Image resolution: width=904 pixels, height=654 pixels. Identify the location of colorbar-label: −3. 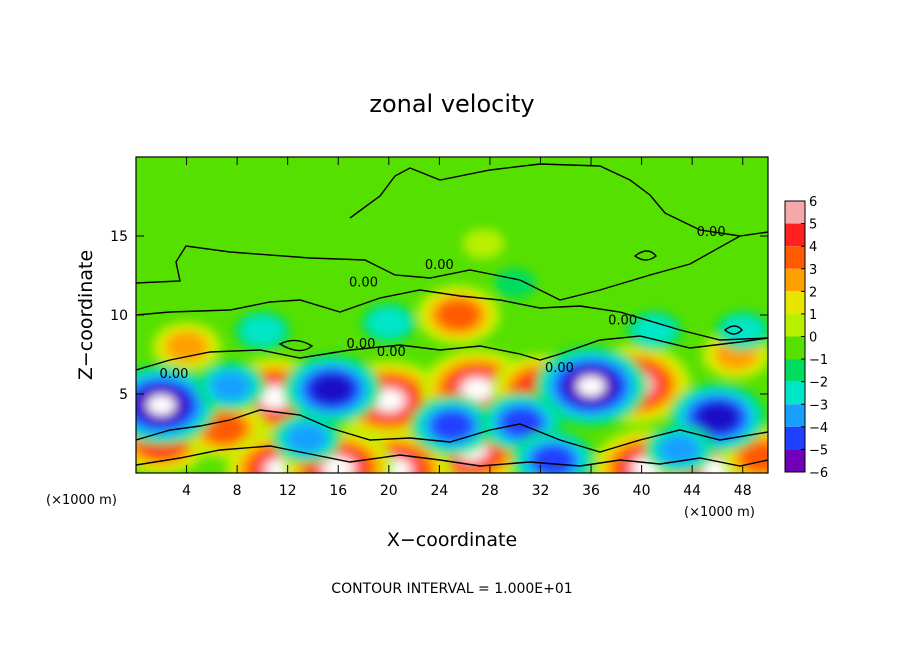
(818, 405).